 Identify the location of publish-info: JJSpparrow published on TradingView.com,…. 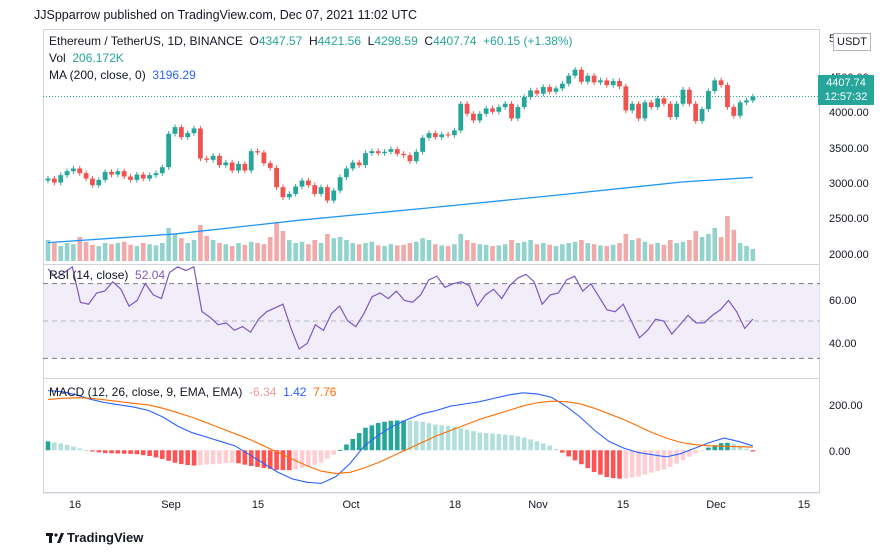
(226, 15).